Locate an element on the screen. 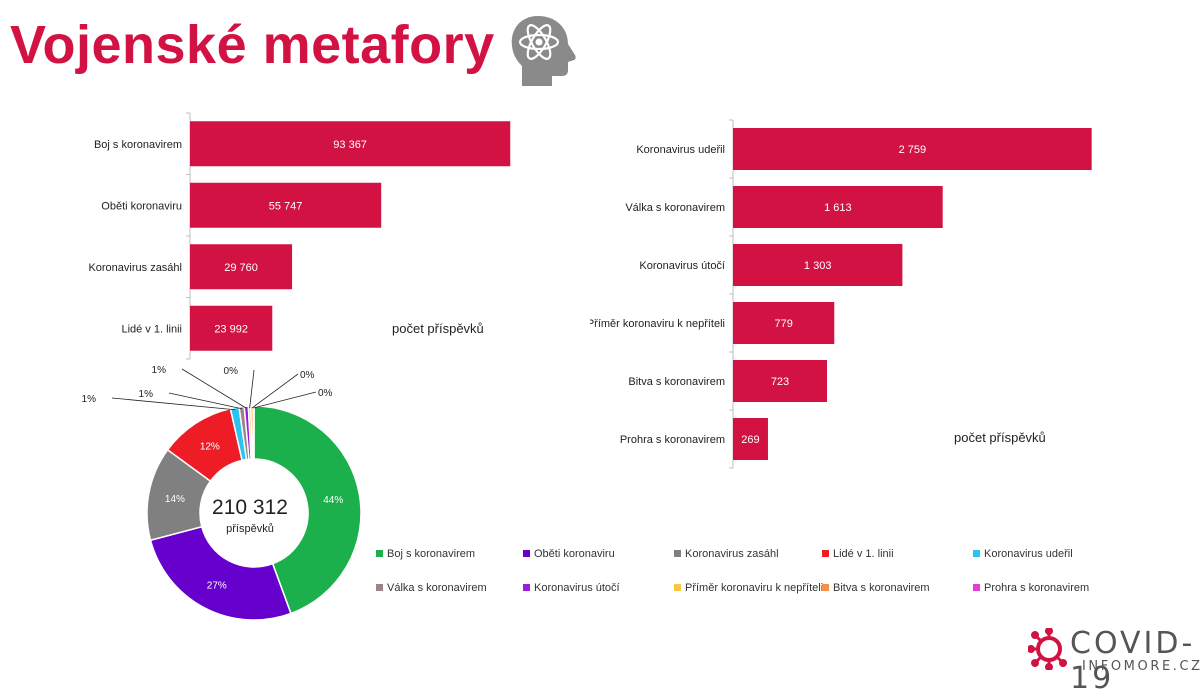 The image size is (1200, 696). logo-main-text: COVID-19 is located at coordinates (1133, 661).